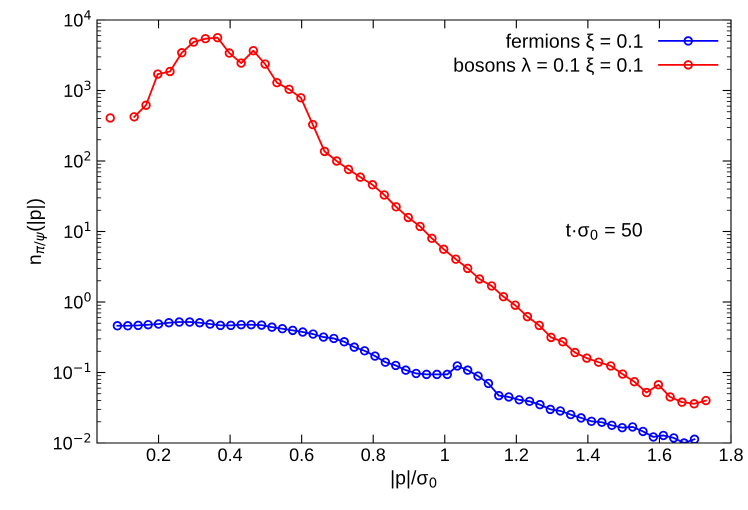 This screenshot has width=748, height=510. Describe the element at coordinates (36, 231) in the screenshot. I see `y-axis-title: n$_{π/ψ}$(|p|)` at that location.